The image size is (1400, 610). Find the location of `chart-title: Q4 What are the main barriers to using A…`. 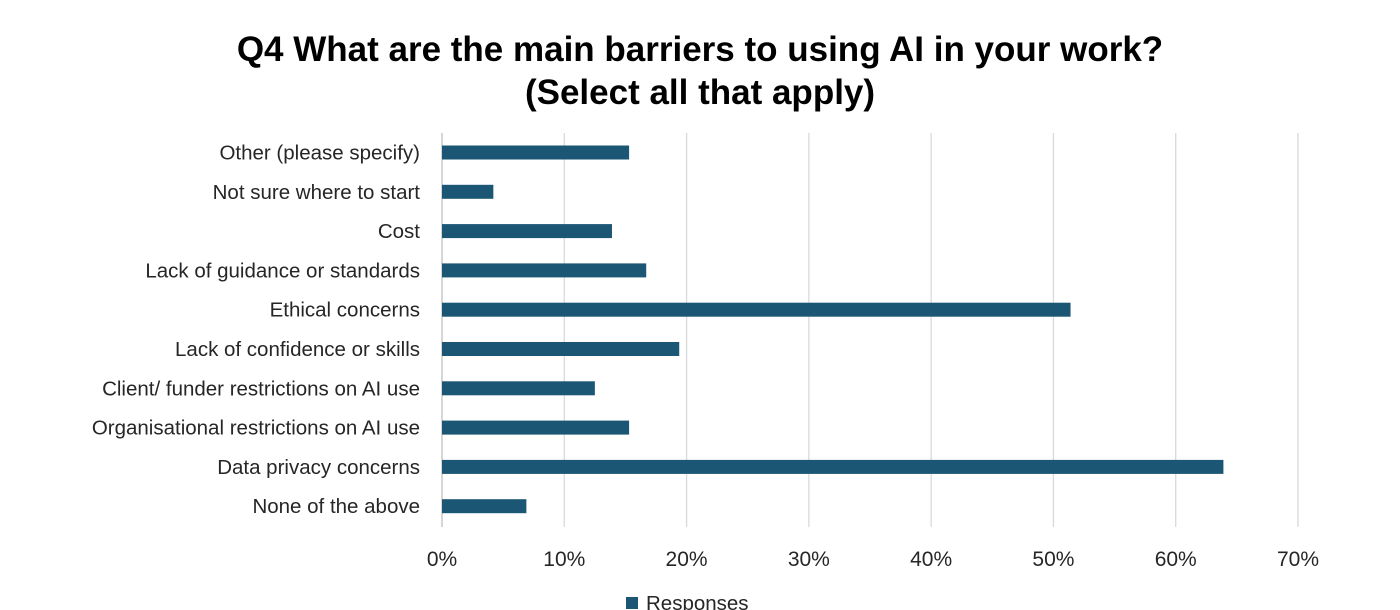

chart-title: Q4 What are the main barriers to using A… is located at coordinates (700, 71).